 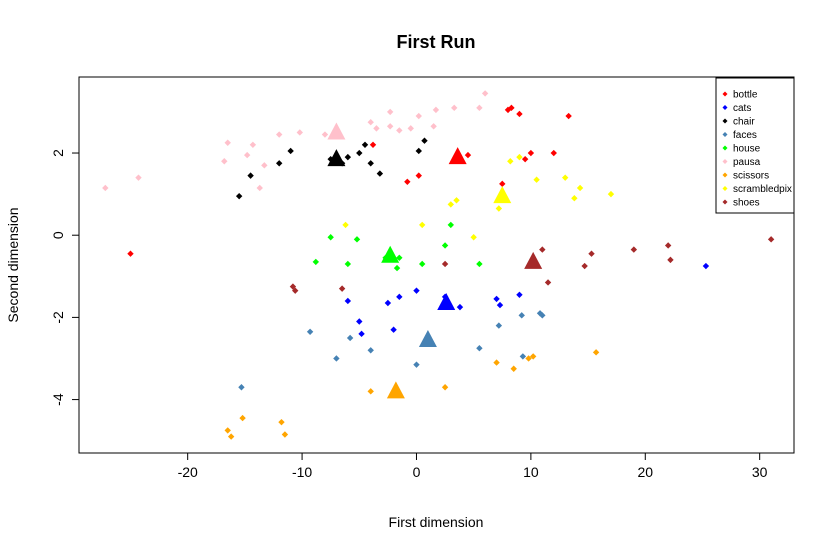 I want to click on centroid-house, so click(x=390, y=254).